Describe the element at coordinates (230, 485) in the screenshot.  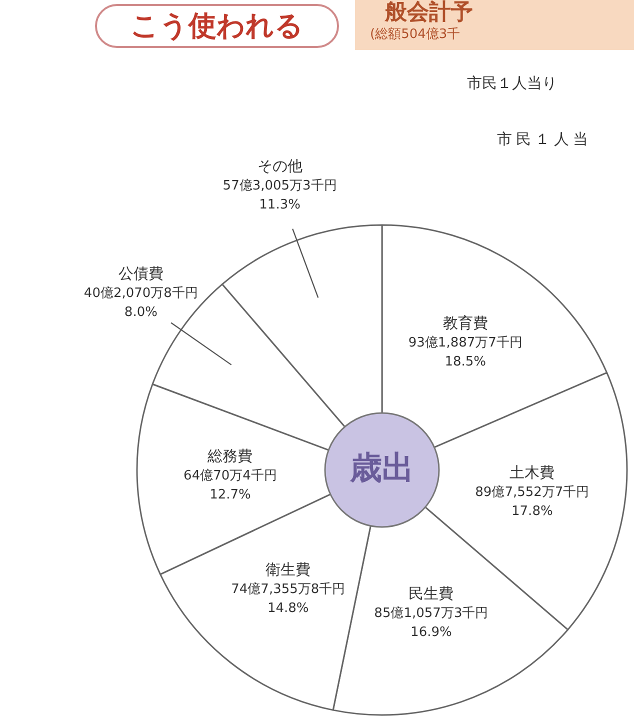
I see `data-label: 64億70万4千円 12.7%` at that location.